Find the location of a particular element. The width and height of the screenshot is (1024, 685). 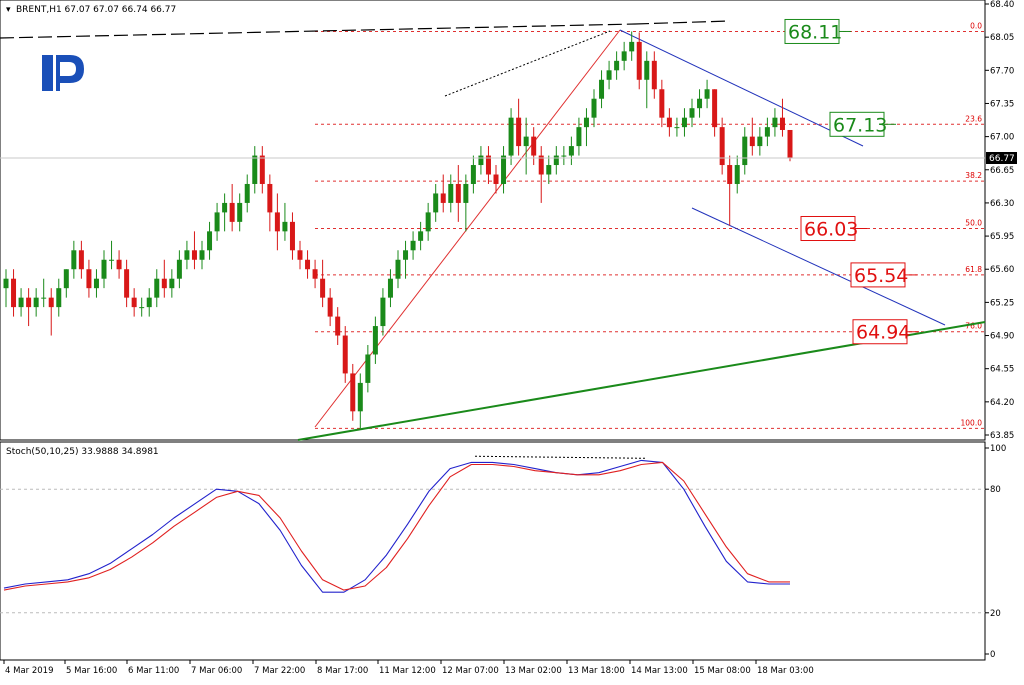

current-price-marker is located at coordinates (1001, 158).